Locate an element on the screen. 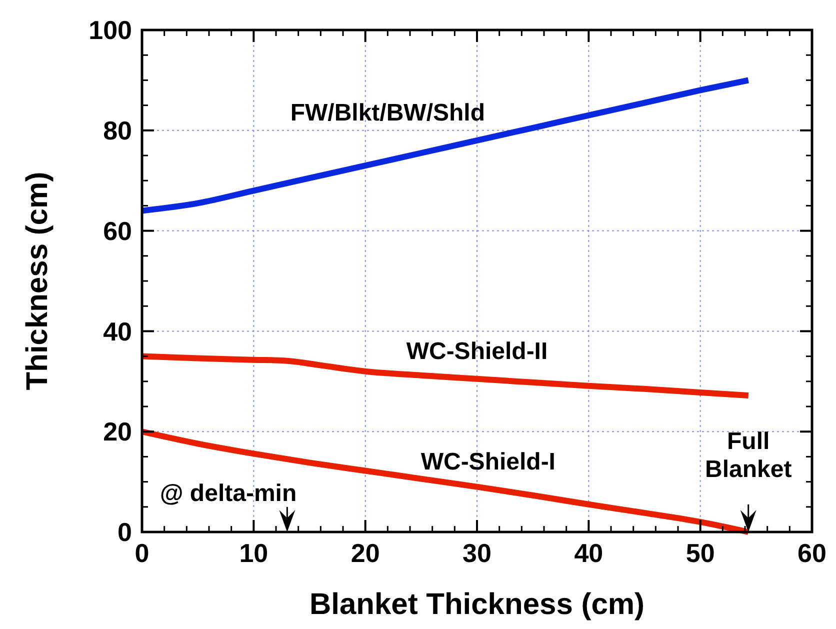  annotation: @ delta-min is located at coordinates (228, 493).